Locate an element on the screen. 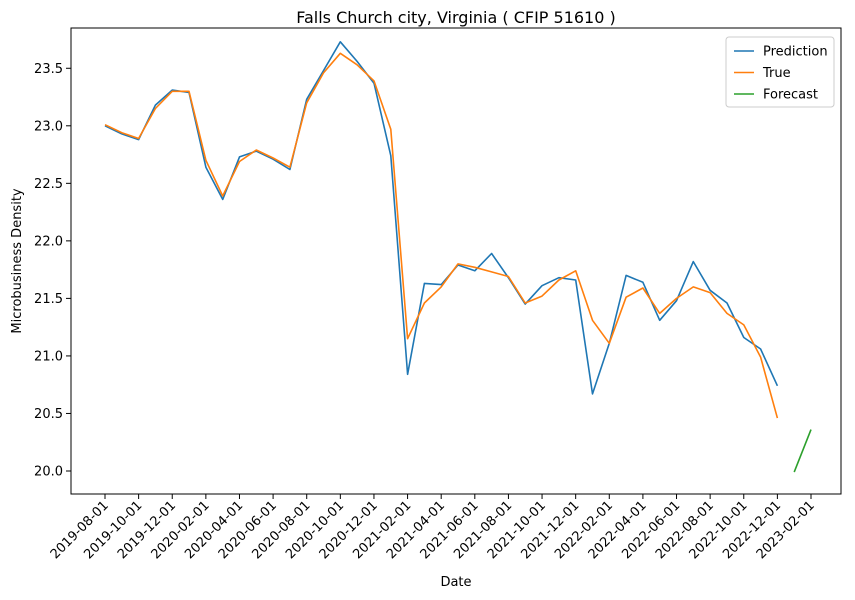  legend: Prediction True Forecast is located at coordinates (780, 72).